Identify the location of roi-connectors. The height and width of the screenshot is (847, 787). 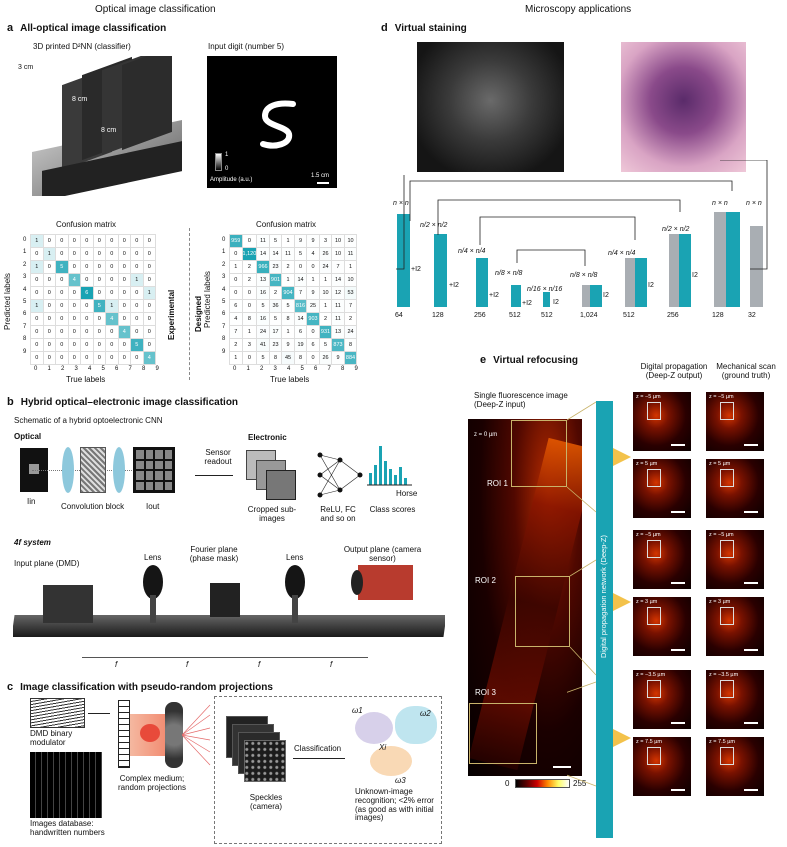
(582, 594).